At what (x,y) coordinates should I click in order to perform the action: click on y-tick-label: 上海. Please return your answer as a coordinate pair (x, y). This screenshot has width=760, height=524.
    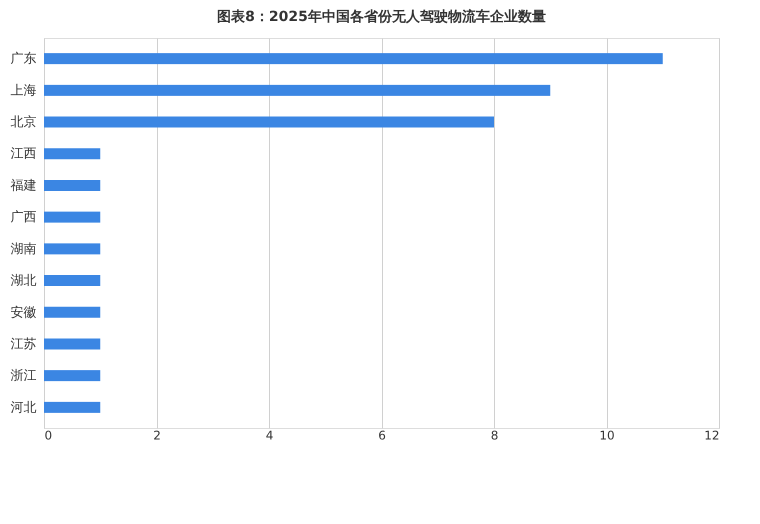
    Looking at the image, I should click on (23, 90).